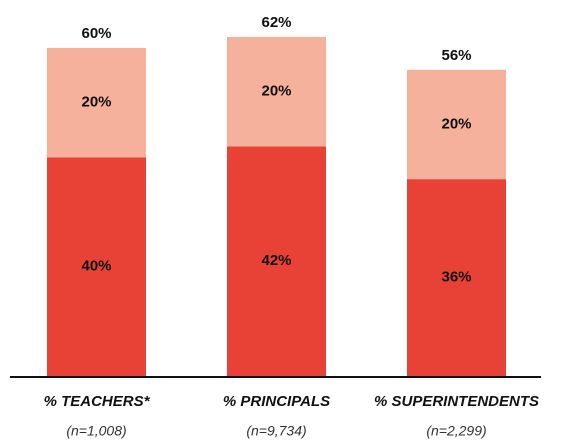  What do you see at coordinates (456, 55) in the screenshot?
I see `total-label: 56%` at bounding box center [456, 55].